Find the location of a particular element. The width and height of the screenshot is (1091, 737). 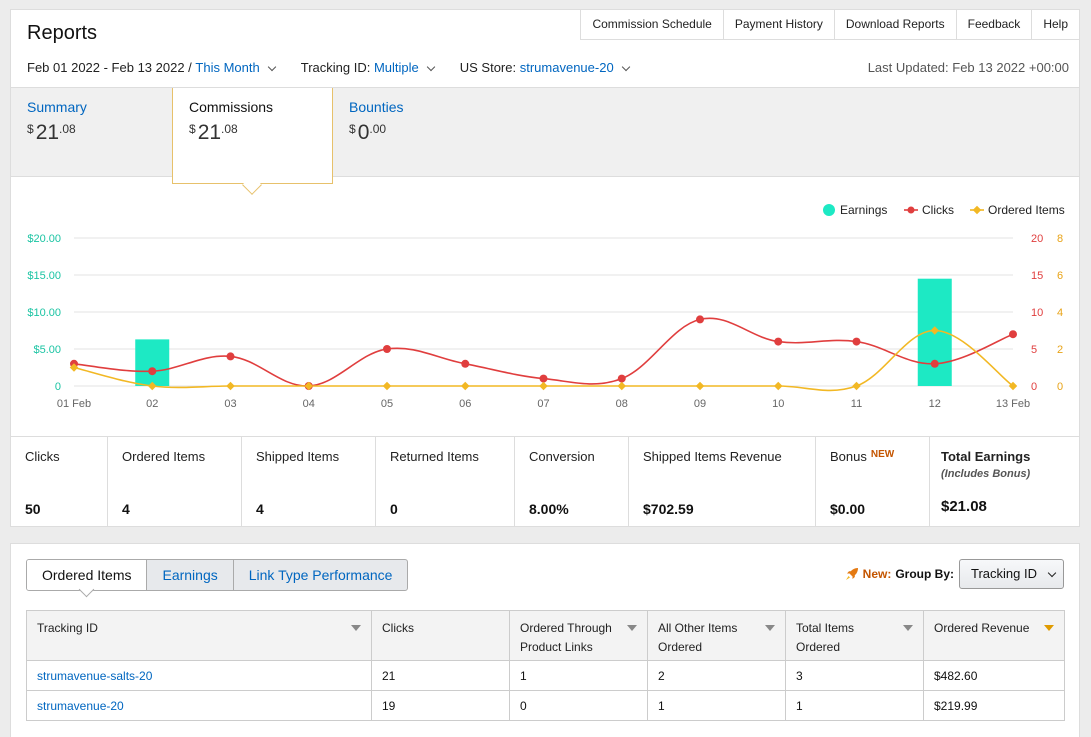

tab-link-type-performance: Link Type Performance is located at coordinates (320, 575).